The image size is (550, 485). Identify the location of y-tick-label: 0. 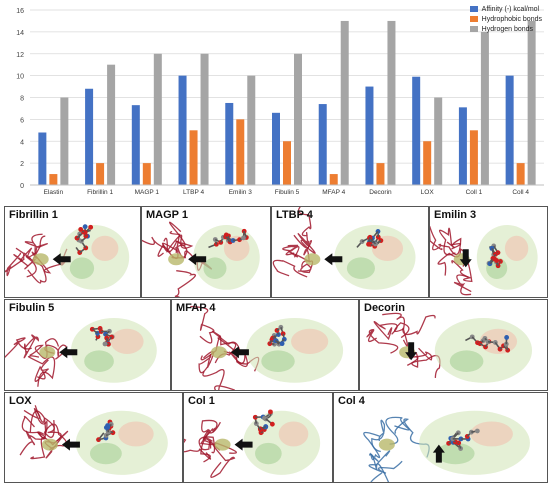
(22, 186).